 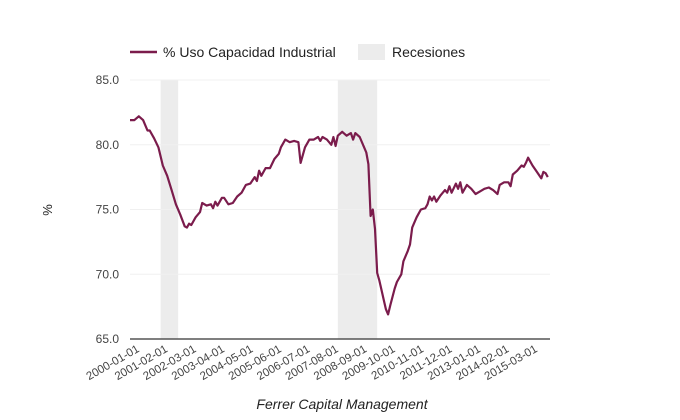 I want to click on y-tick-label: 70.0, so click(x=108, y=274).